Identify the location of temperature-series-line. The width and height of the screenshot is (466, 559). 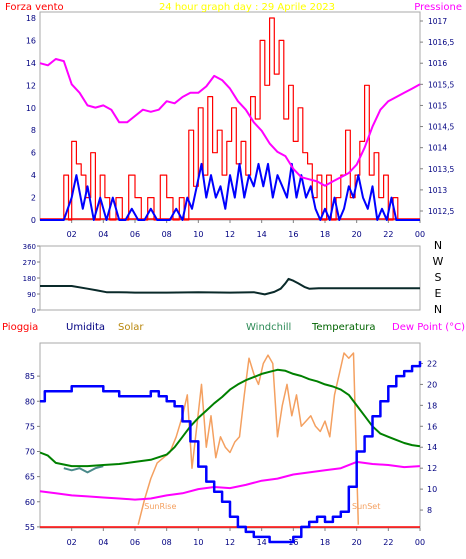
(230, 418).